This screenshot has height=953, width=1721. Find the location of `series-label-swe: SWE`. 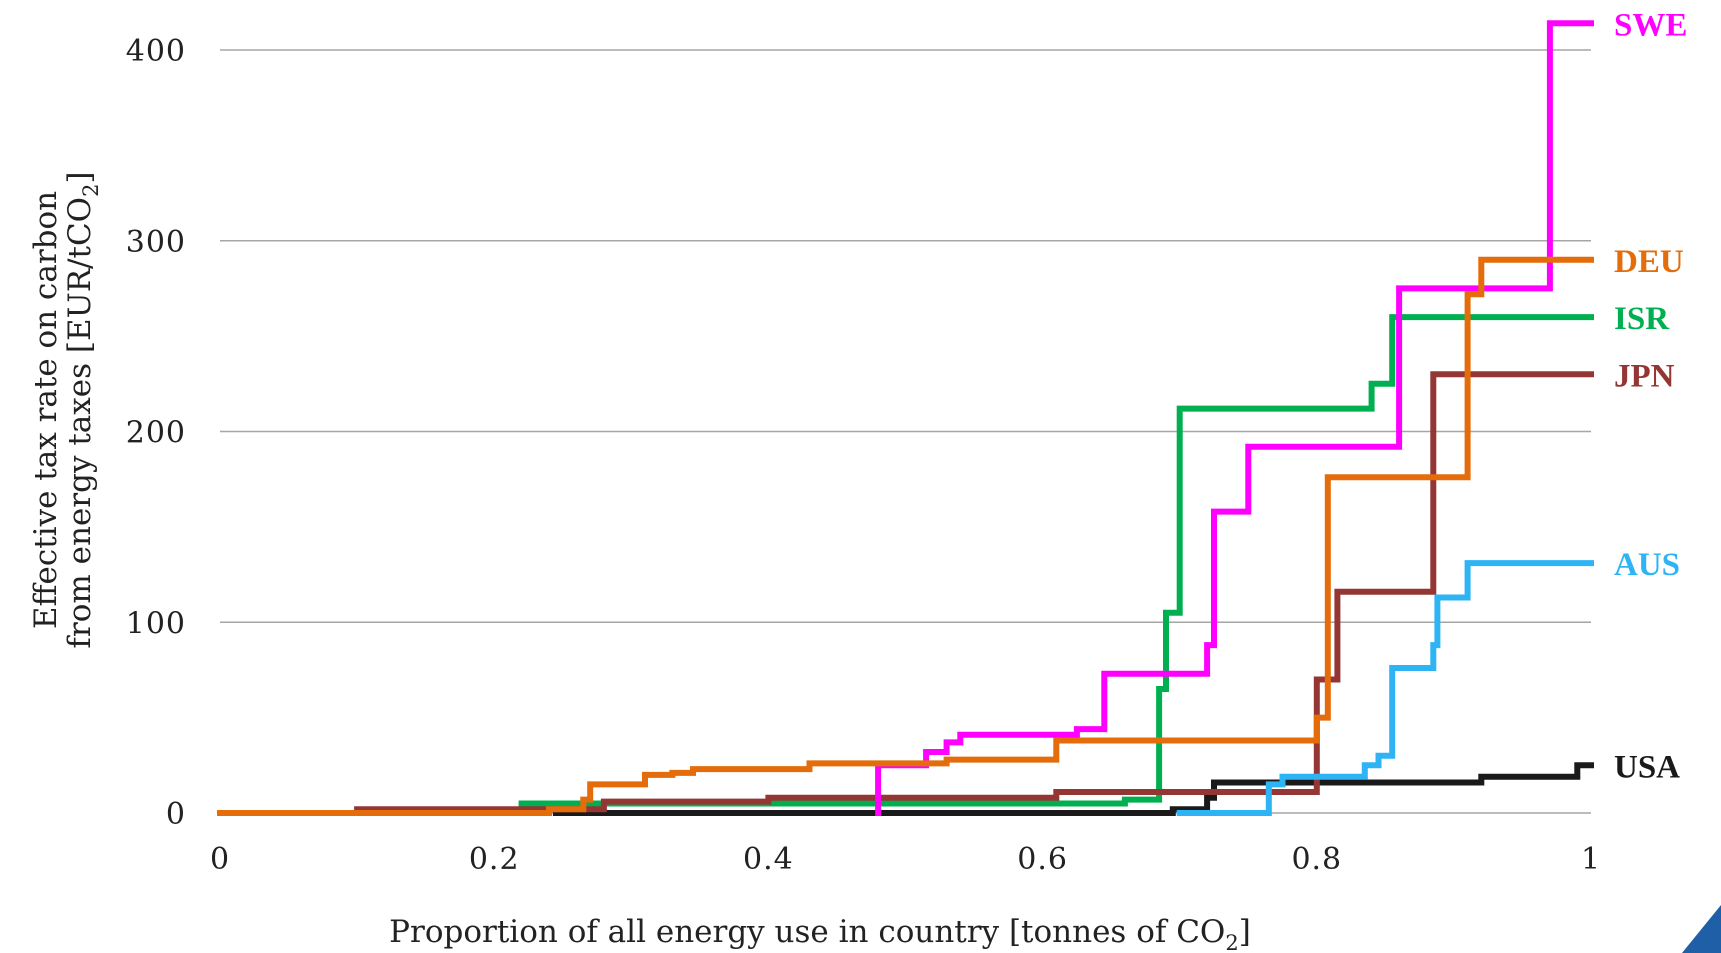

series-label-swe: SWE is located at coordinates (1650, 25).